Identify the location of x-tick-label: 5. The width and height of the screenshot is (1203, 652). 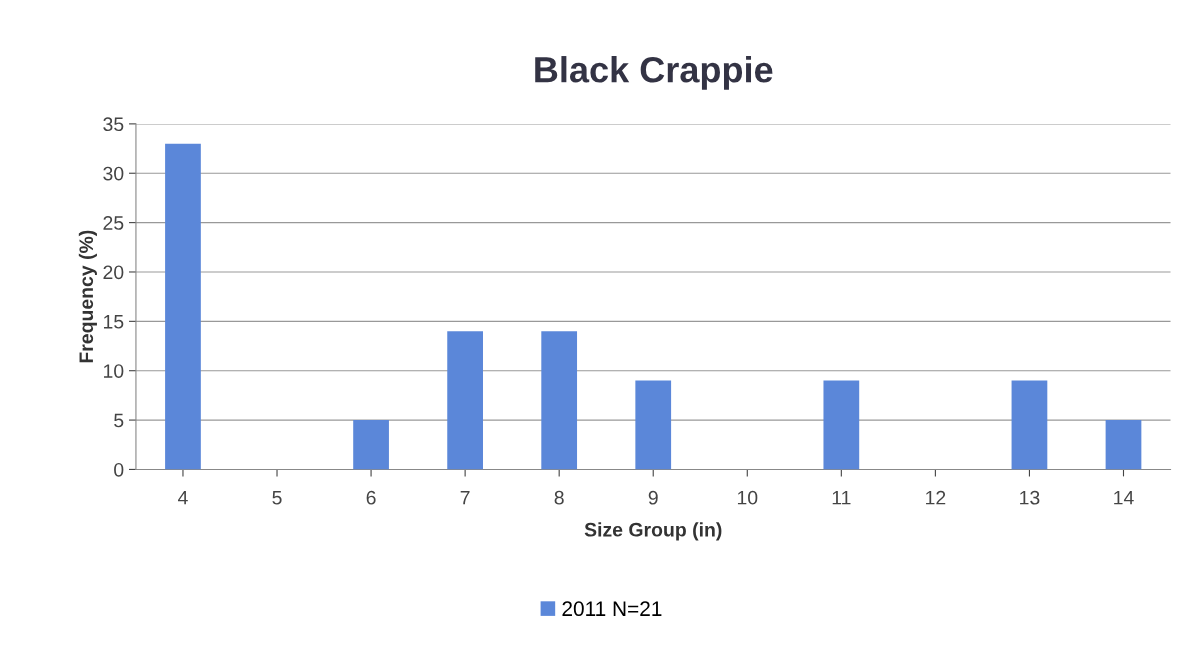
(277, 497).